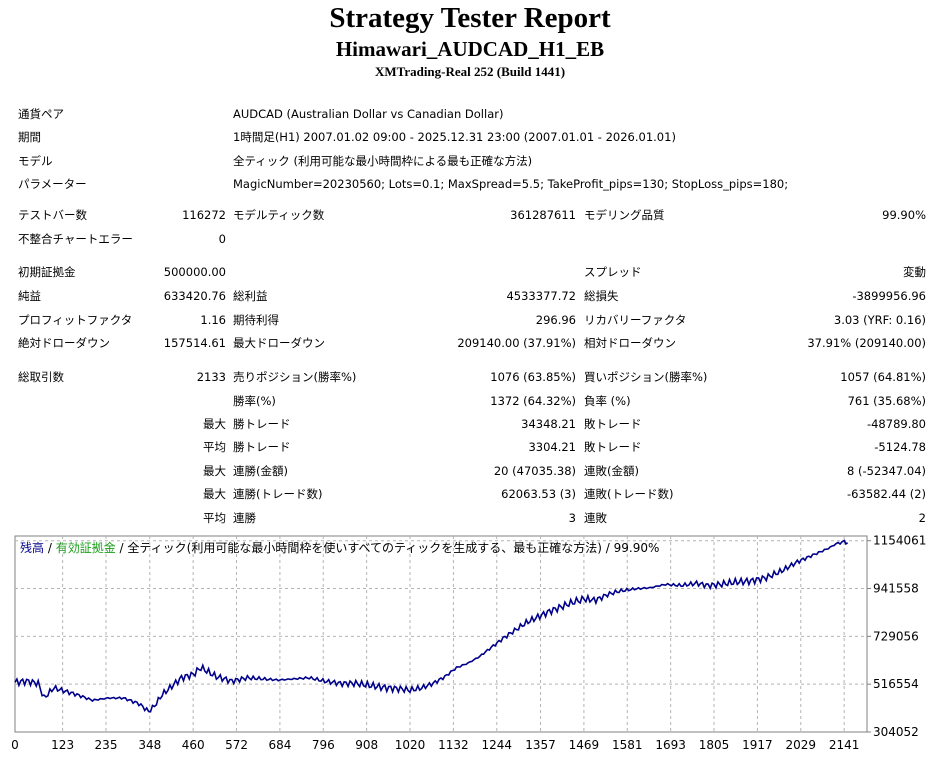 The height and width of the screenshot is (761, 940). I want to click on y-axis: 304052 516554 729056 941558 1154061, so click(896, 636).